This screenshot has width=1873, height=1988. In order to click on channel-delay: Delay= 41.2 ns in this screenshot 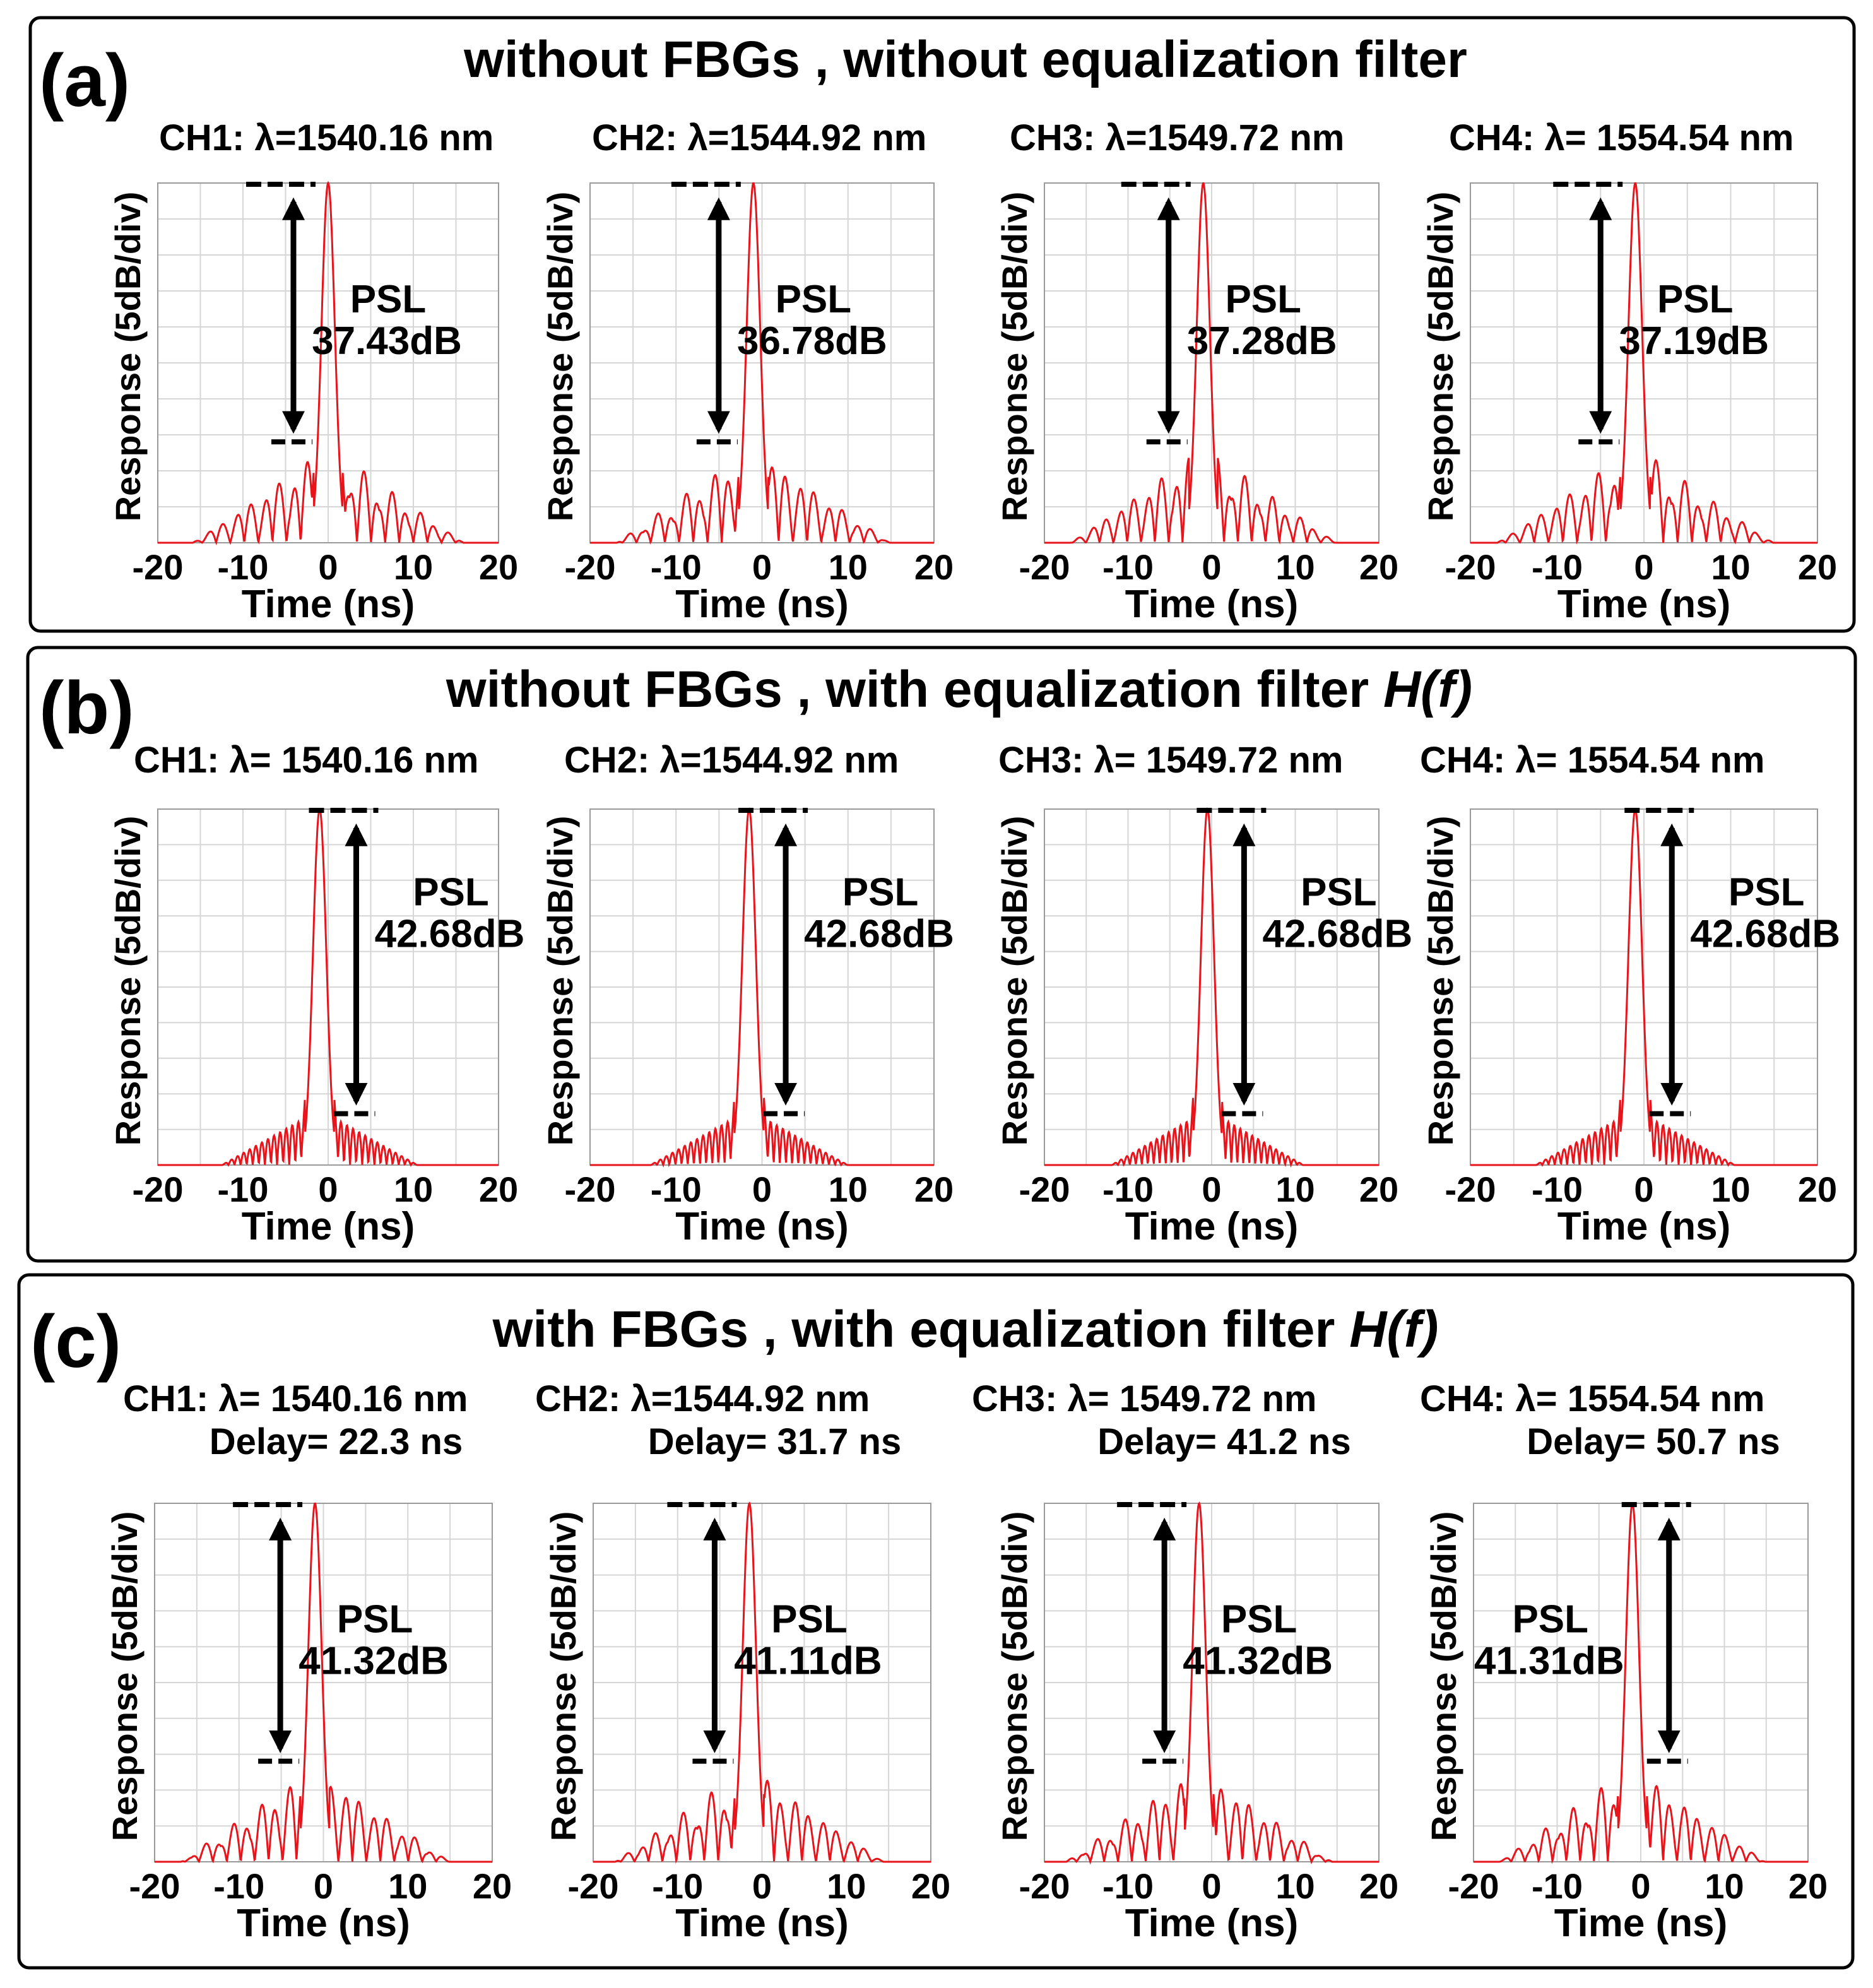, I will do `click(1223, 1441)`.